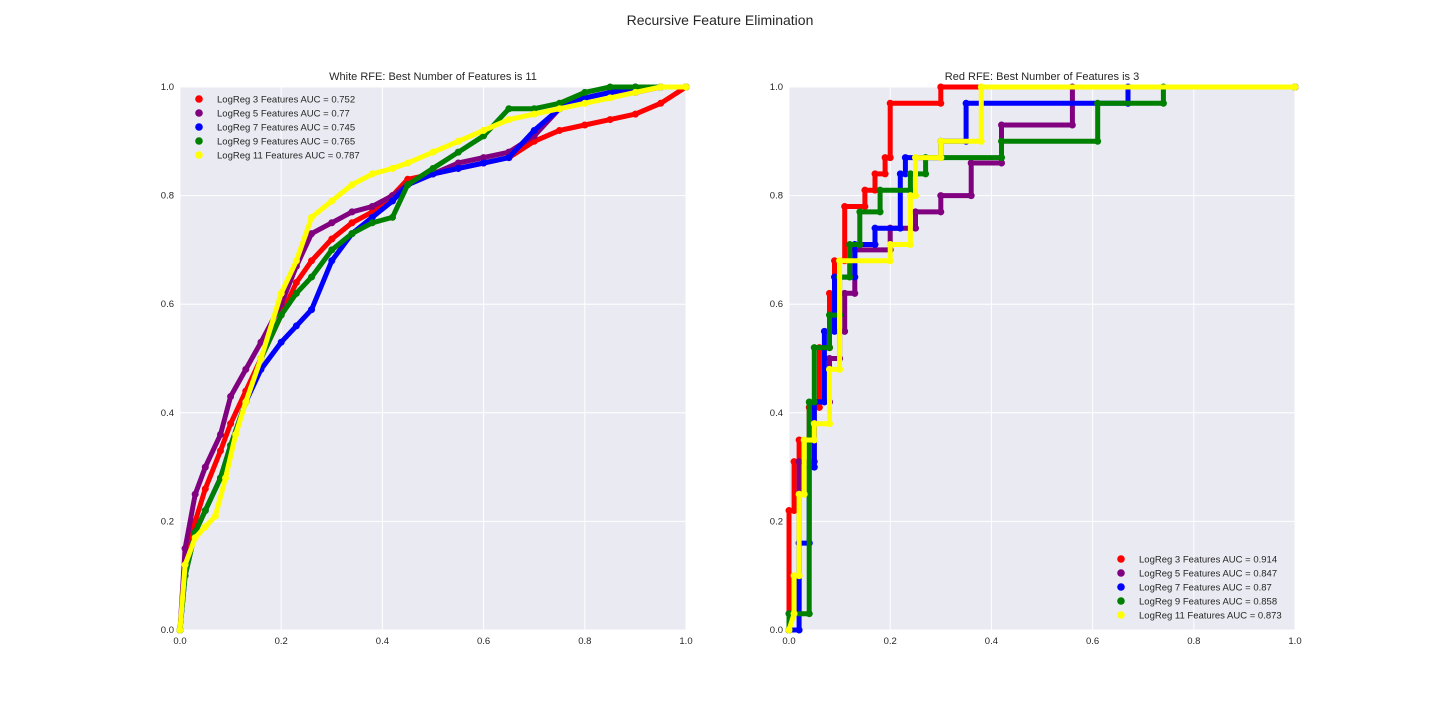 The height and width of the screenshot is (720, 1440). Describe the element at coordinates (991, 641) in the screenshot. I see `red-rfe-x-tick-label: 0.4` at that location.